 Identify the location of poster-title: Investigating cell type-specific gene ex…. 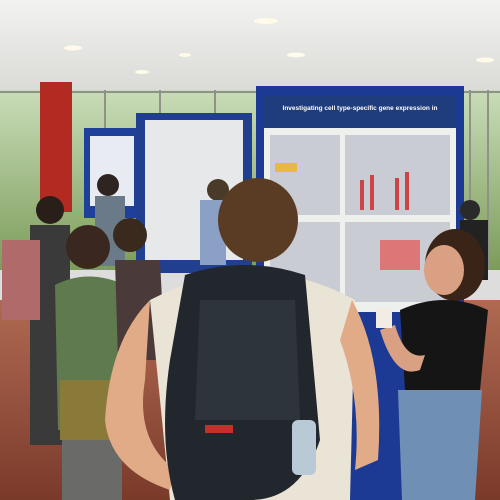
(360, 108).